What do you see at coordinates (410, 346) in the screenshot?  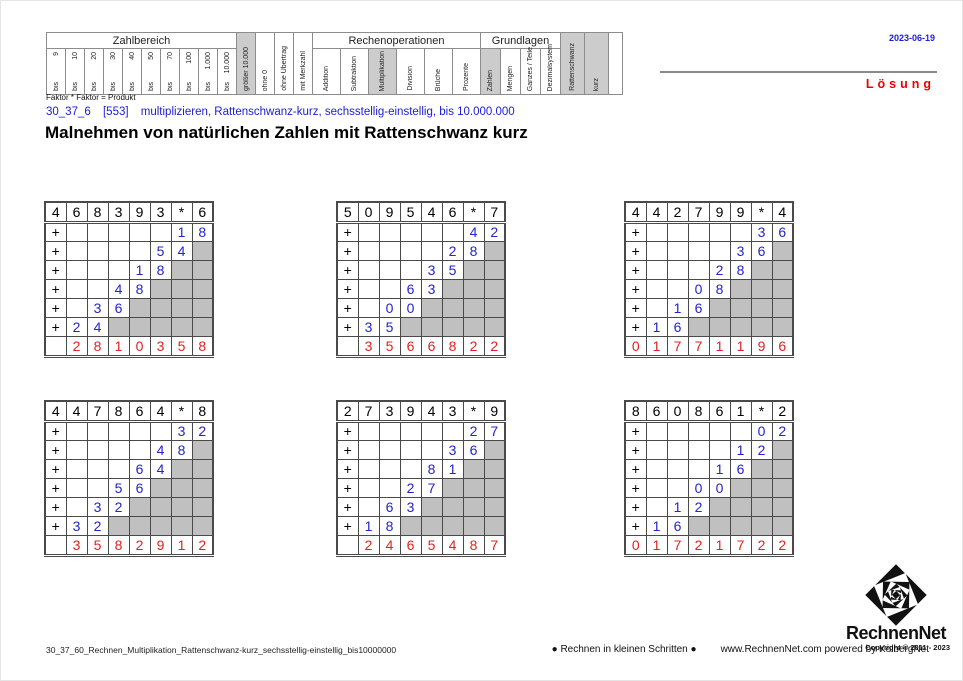 I see `result-digit: 6` at bounding box center [410, 346].